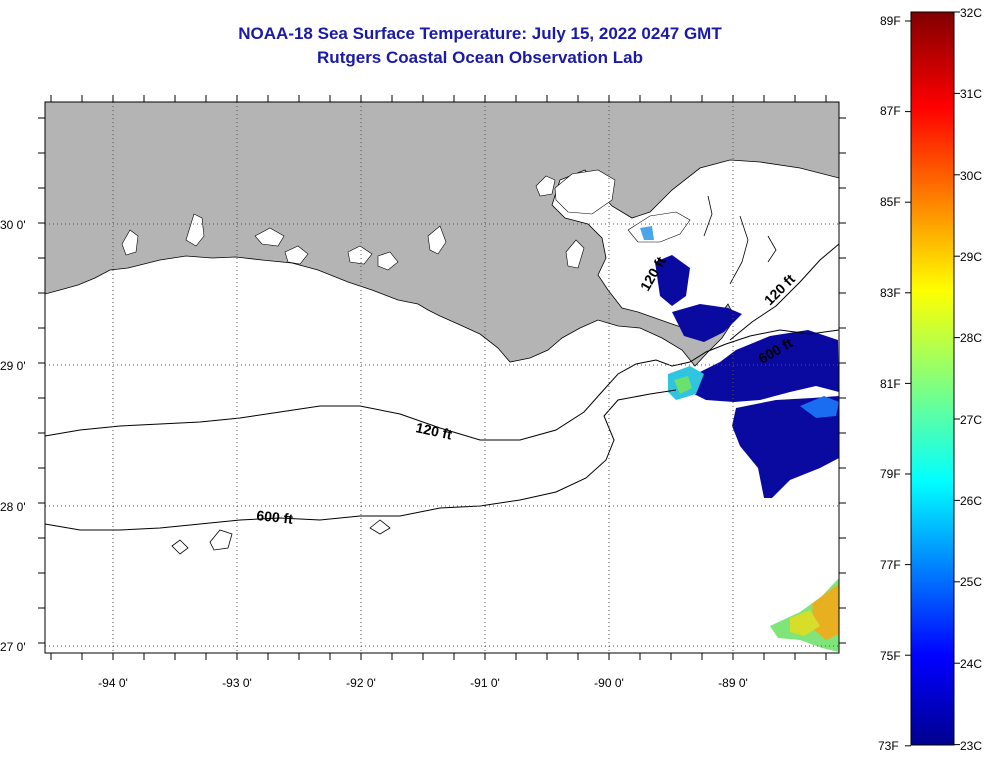 The height and width of the screenshot is (761, 992). What do you see at coordinates (361, 460) in the screenshot?
I see `contour-600ft-west` at bounding box center [361, 460].